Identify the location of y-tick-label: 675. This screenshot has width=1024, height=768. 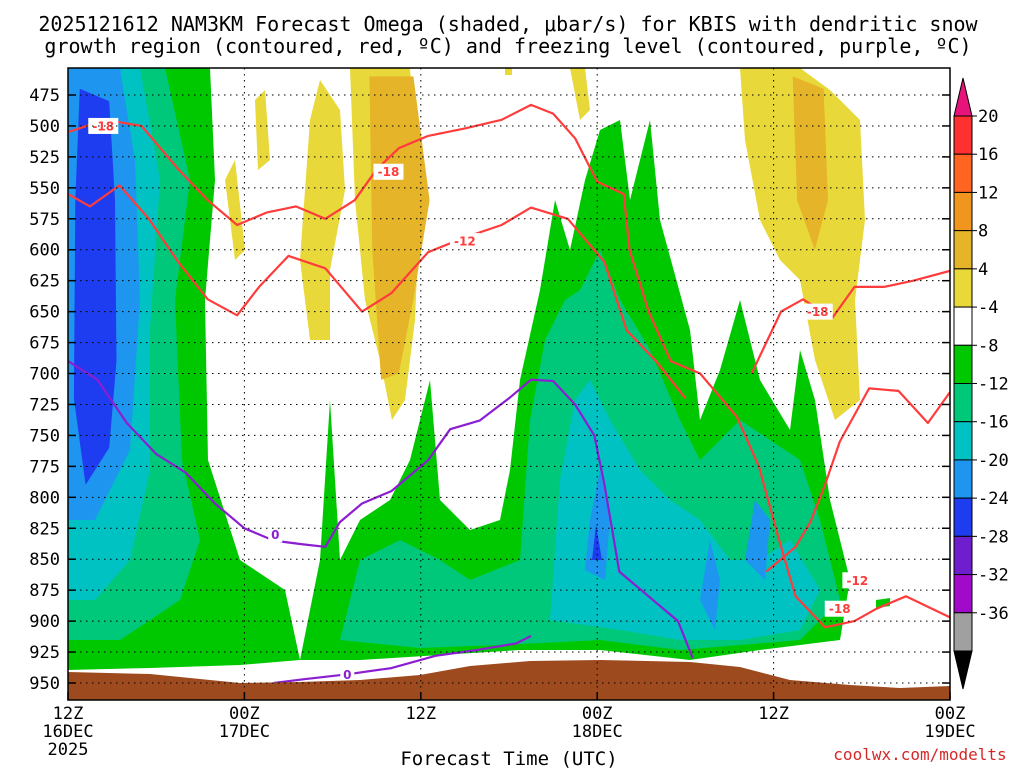
(44, 344).